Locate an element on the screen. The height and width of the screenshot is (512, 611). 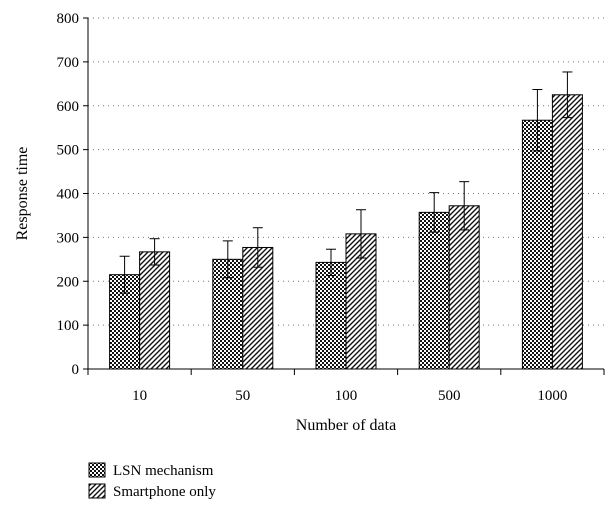
legend-label-smartphone: Smartphone only is located at coordinates (164, 492).